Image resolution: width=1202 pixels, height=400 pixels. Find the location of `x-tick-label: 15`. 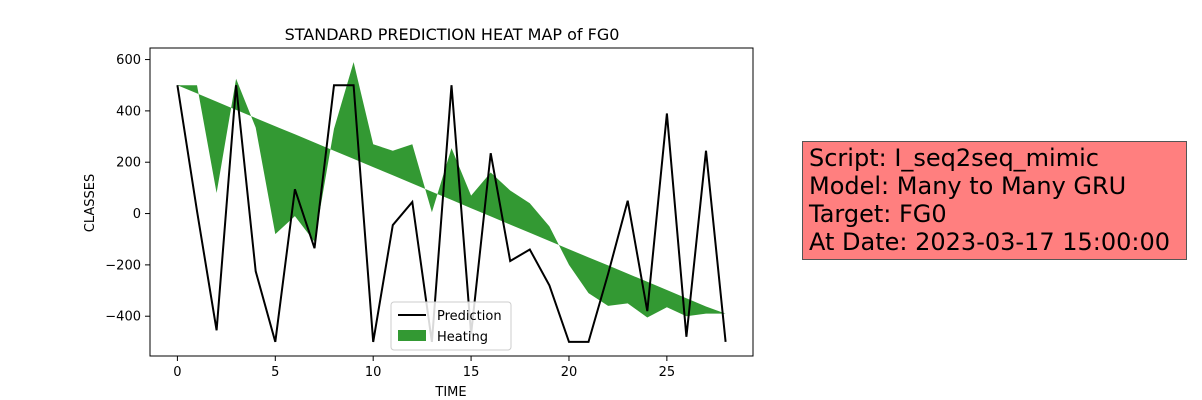

x-tick-label: 15 is located at coordinates (471, 372).